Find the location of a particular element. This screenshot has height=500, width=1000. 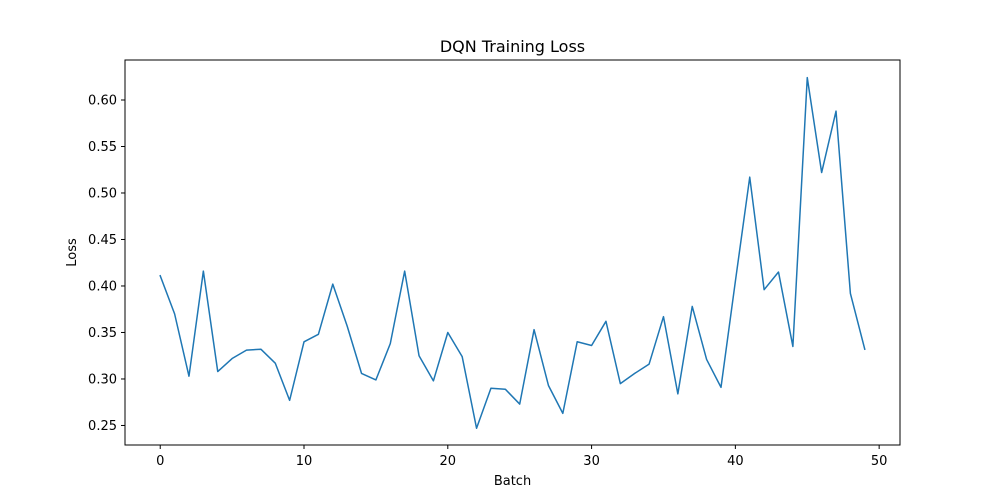

x-tick-label: 0 is located at coordinates (160, 461).